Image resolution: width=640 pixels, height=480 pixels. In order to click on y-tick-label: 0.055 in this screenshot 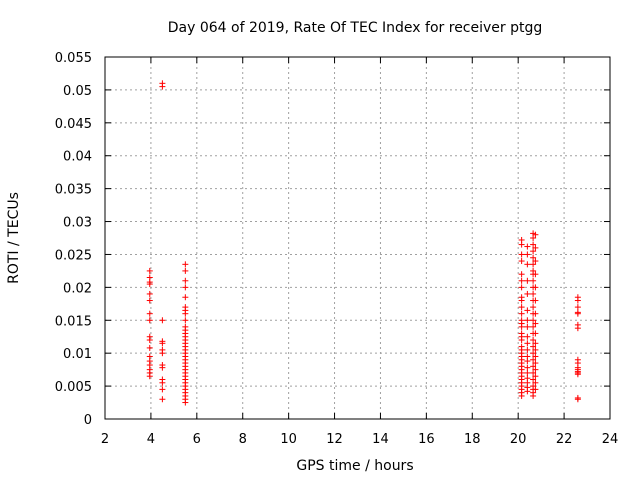, I will do `click(73, 58)`.